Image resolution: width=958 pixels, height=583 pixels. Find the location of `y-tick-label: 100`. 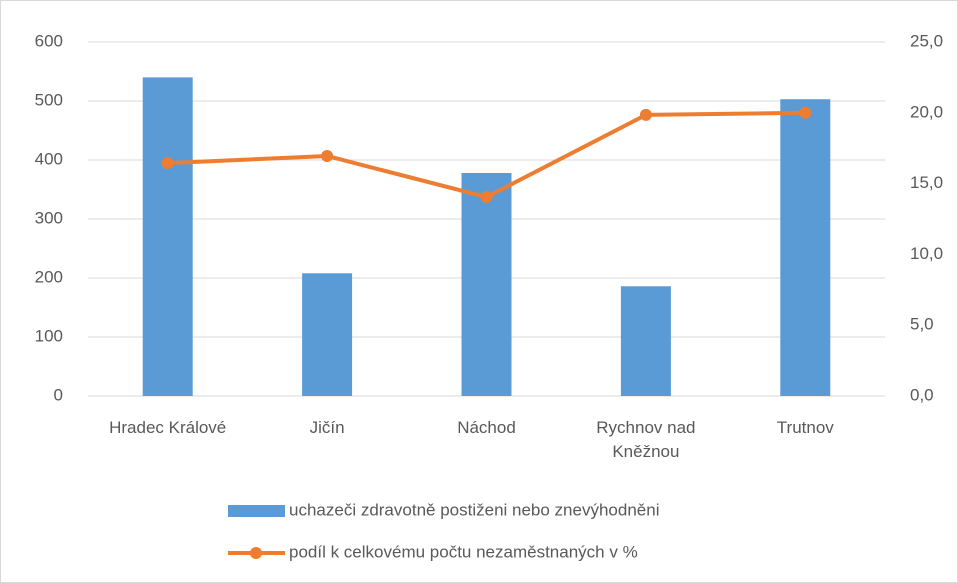

y-tick-label: 100 is located at coordinates (49, 335).